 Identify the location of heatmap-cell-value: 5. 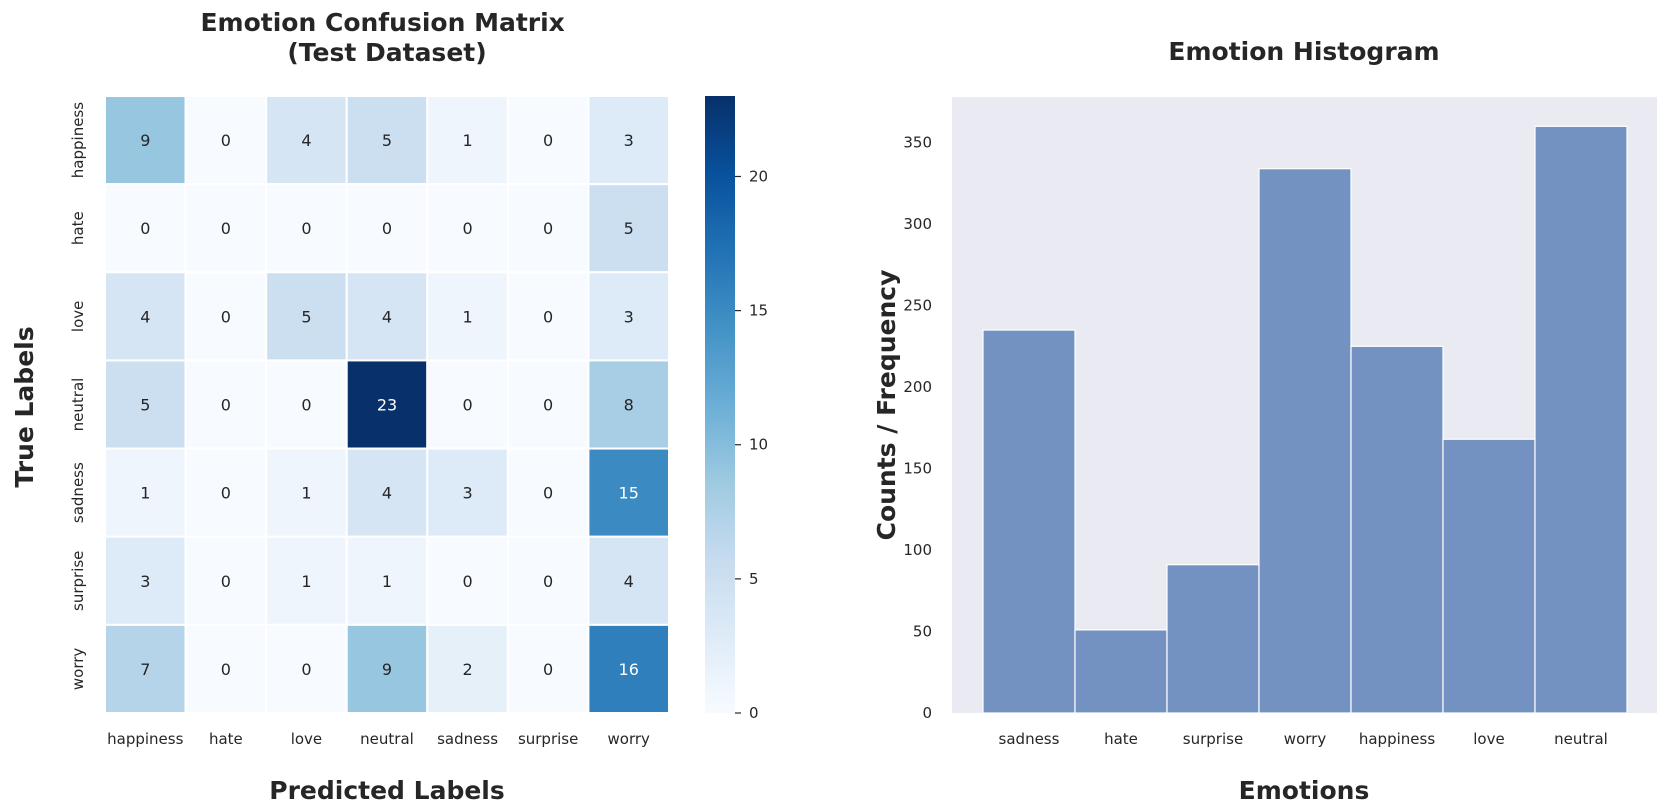
(629, 228).